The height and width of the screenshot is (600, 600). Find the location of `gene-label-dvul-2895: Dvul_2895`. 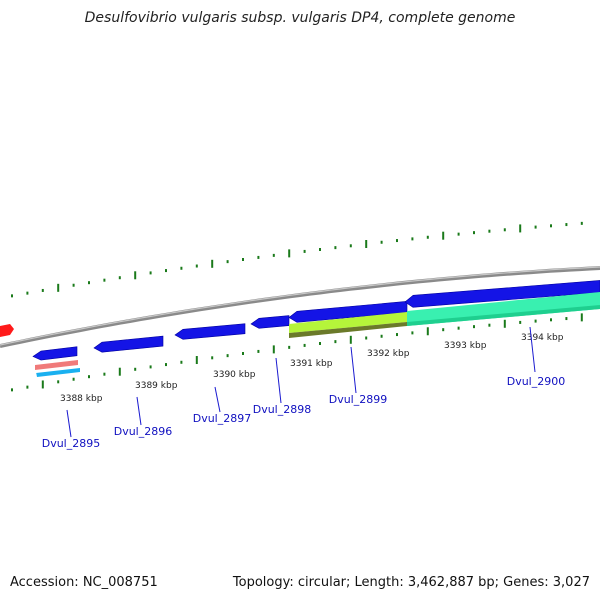

gene-label-dvul-2895: Dvul_2895 is located at coordinates (71, 443).